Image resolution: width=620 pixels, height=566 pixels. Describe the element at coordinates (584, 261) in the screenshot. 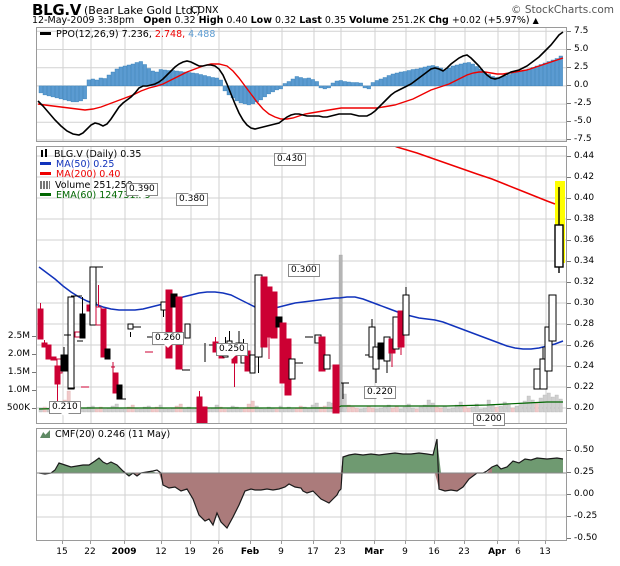

I see `price-tick-5: 0.34` at that location.